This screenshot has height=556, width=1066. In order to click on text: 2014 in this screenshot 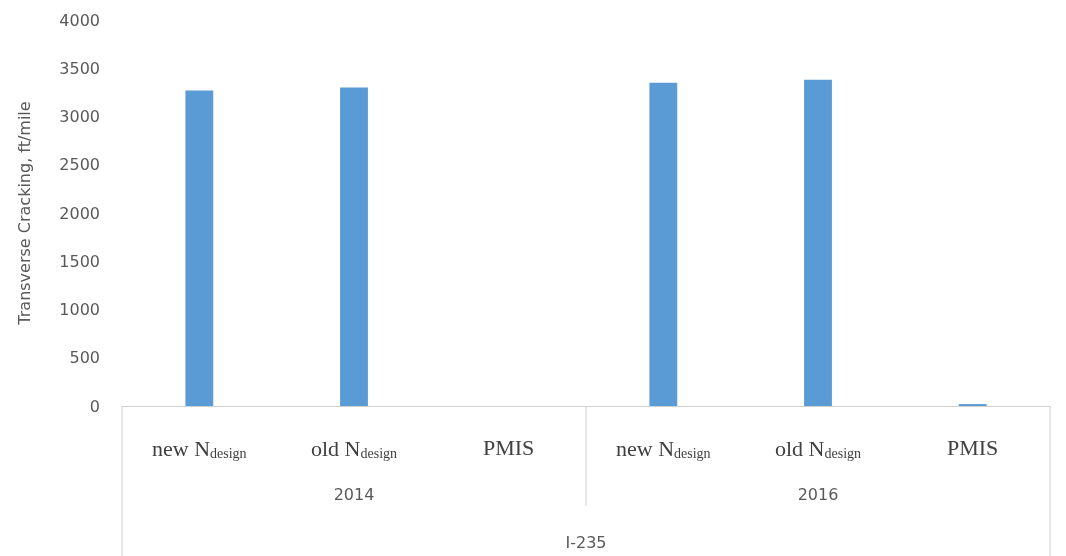, I will do `click(354, 494)`.